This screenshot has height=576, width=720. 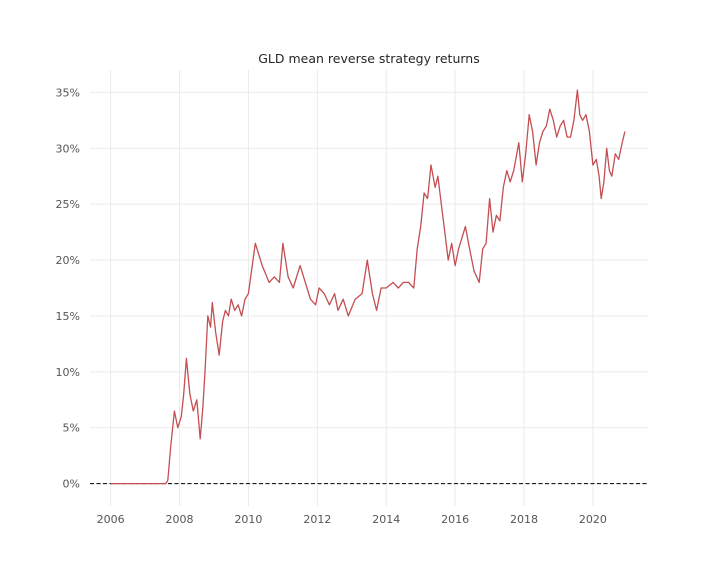 What do you see at coordinates (455, 519) in the screenshot?
I see `x-tick-label: 2016` at bounding box center [455, 519].